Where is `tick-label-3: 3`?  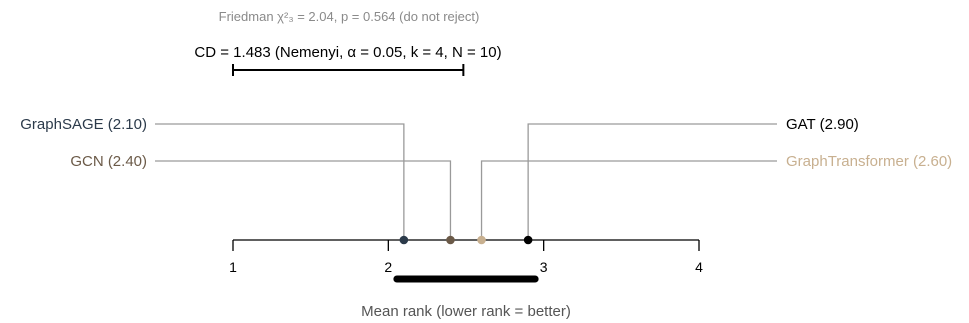
tick-label-3: 3 is located at coordinates (544, 267).